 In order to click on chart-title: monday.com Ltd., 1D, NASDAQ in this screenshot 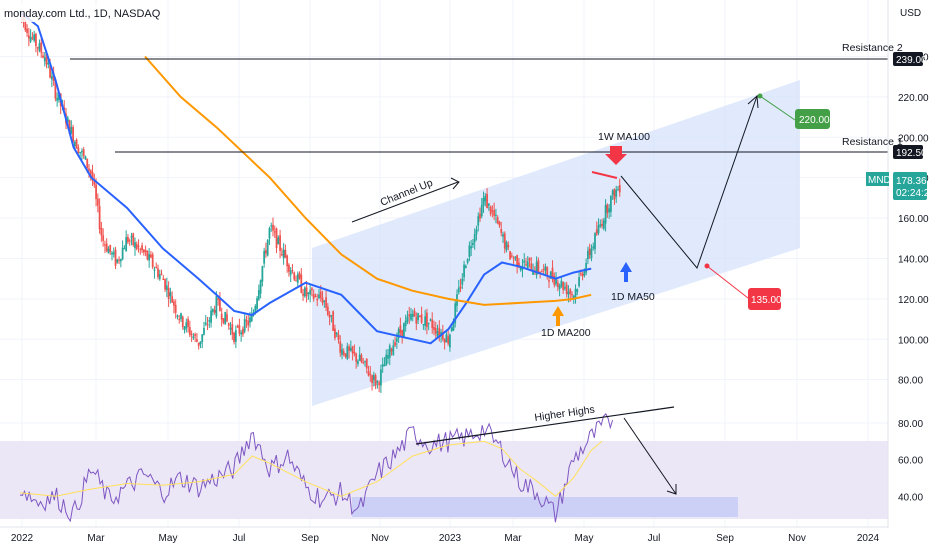, I will do `click(82, 14)`.